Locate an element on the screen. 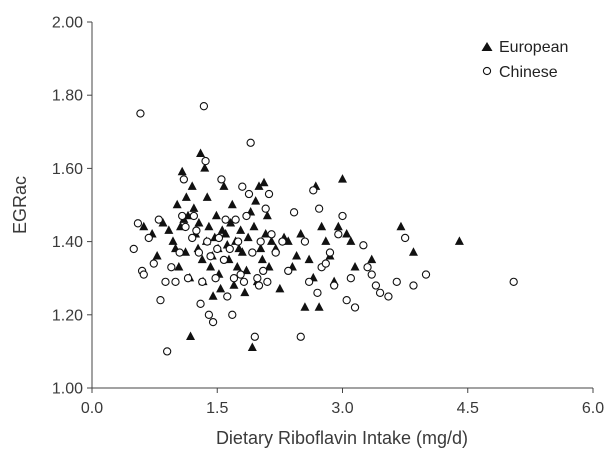 The width and height of the screenshot is (605, 450). x-tick-label: 1.5 is located at coordinates (217, 408).